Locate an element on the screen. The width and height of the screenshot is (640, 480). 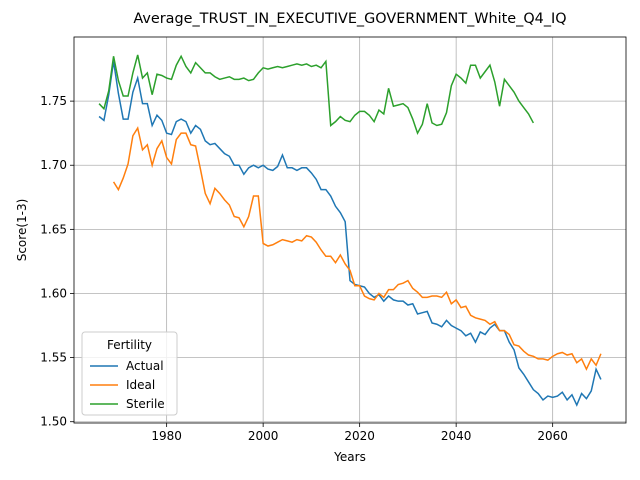
y-tick-label: 1.75 is located at coordinates (53, 101).